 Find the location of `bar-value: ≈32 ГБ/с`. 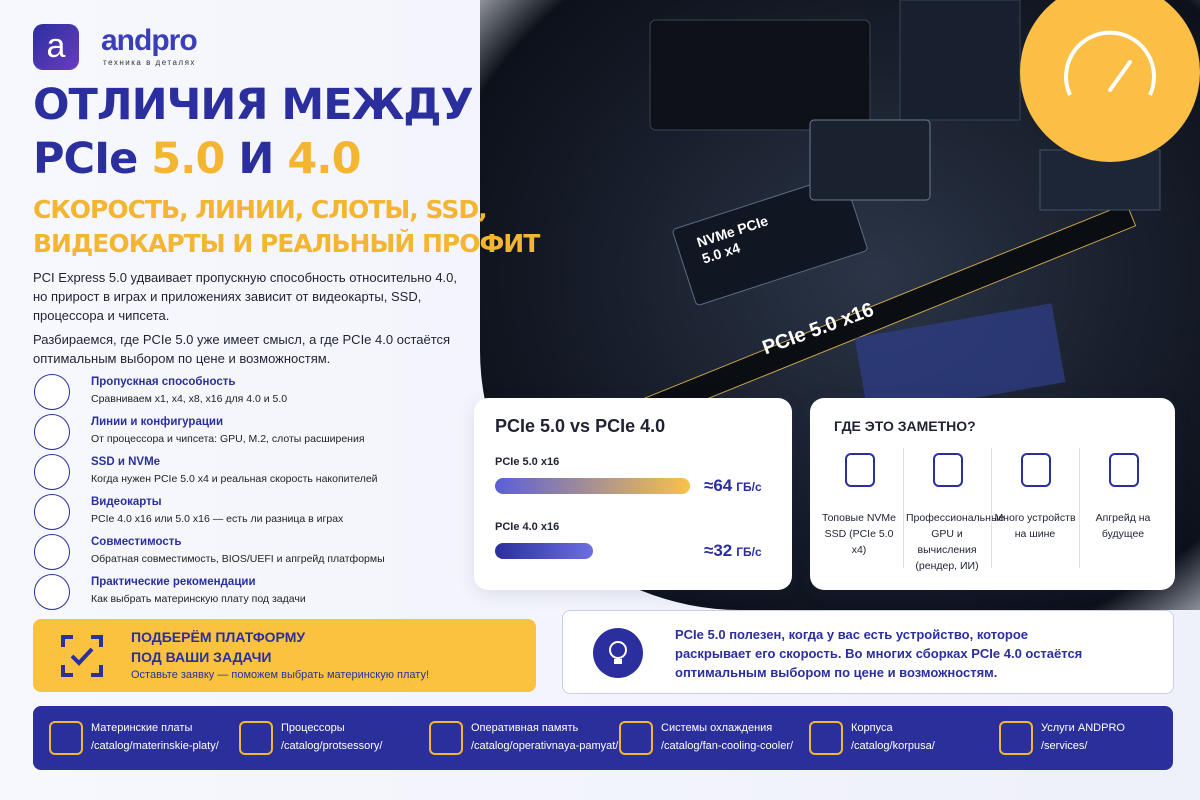

bar-value: ≈32 ГБ/с is located at coordinates (733, 551).